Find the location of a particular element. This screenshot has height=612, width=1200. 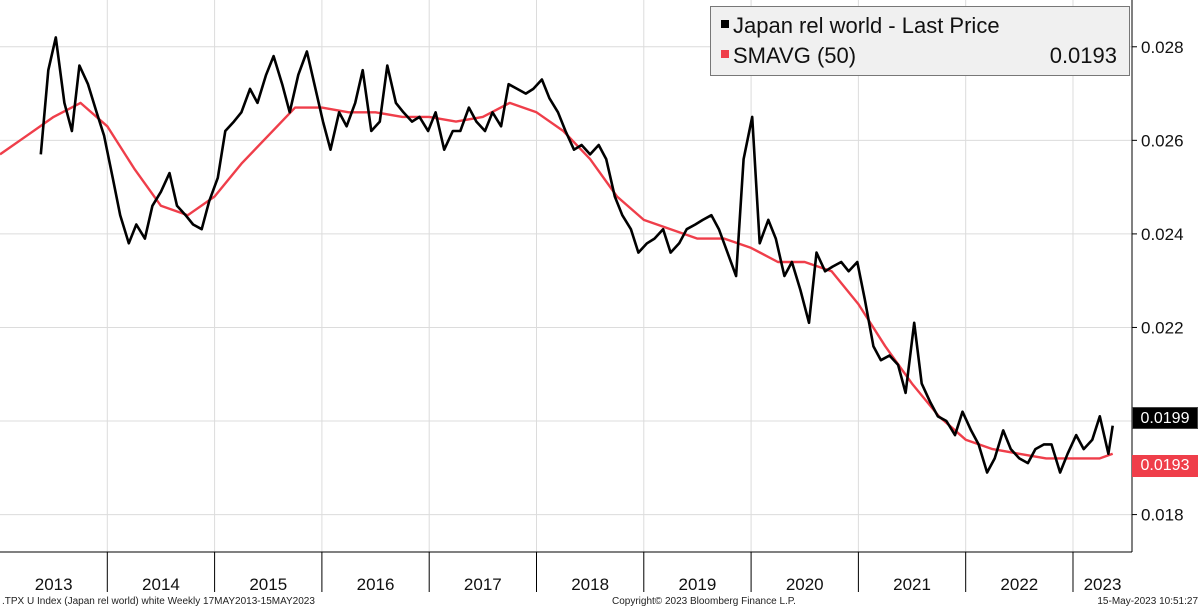

y-tick-label: 0.024 is located at coordinates (1162, 234).